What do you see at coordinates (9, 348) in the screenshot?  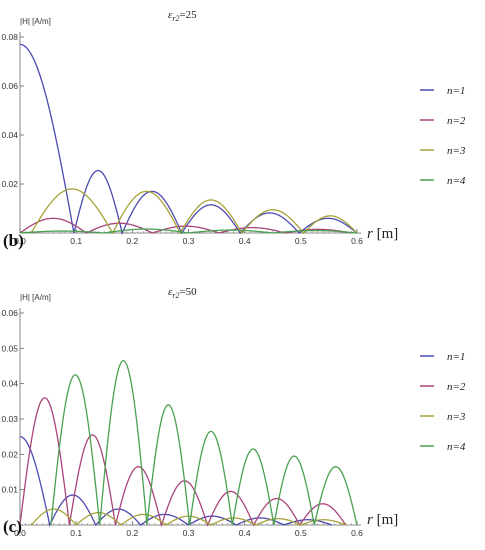 I see `y-tick-label: 0.05` at bounding box center [9, 348].